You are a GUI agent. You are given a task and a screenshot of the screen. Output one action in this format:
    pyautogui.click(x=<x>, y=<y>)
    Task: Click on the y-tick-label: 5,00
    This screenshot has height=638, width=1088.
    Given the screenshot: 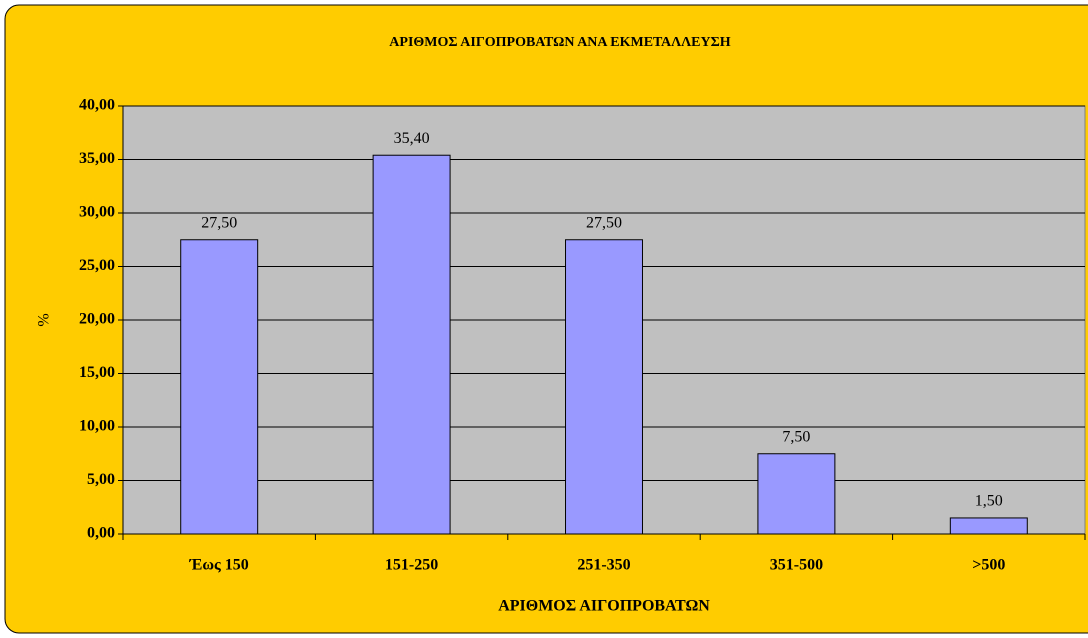 What is the action you would take?
    pyautogui.click(x=101, y=479)
    